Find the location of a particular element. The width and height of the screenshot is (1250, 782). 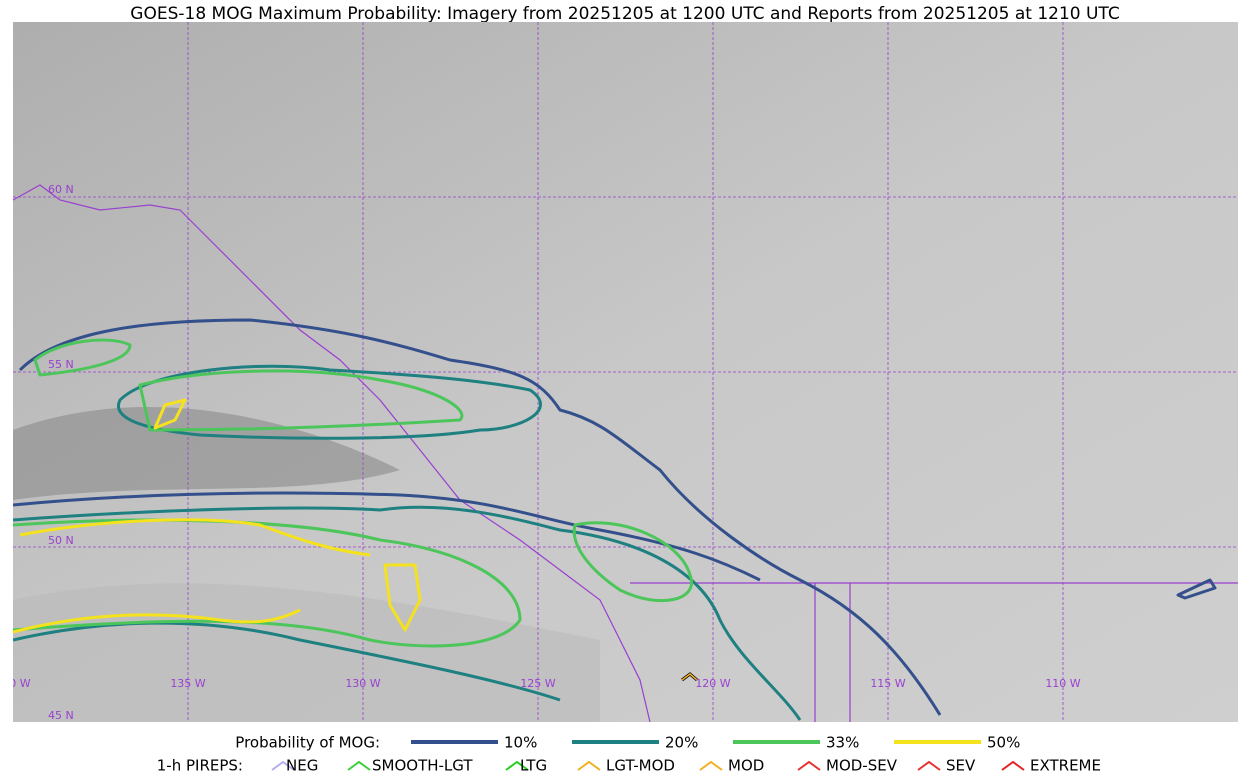

lon-label: 140 W is located at coordinates (15, 683).